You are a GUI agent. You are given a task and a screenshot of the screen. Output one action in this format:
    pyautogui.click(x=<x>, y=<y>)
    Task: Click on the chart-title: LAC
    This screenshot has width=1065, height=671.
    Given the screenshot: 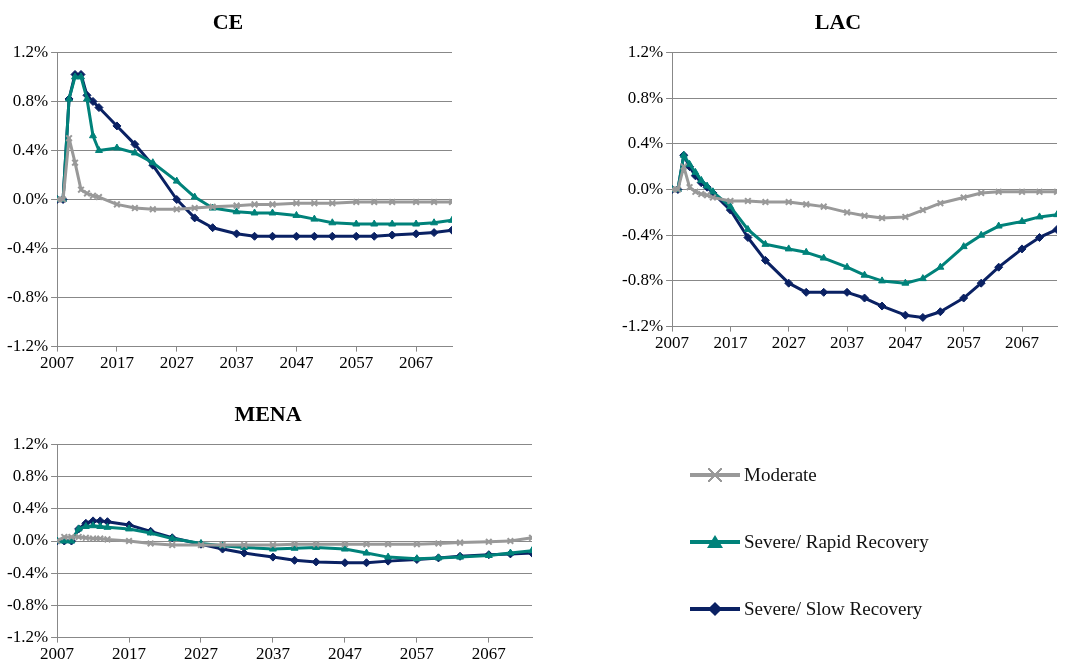 What is the action you would take?
    pyautogui.click(x=838, y=21)
    